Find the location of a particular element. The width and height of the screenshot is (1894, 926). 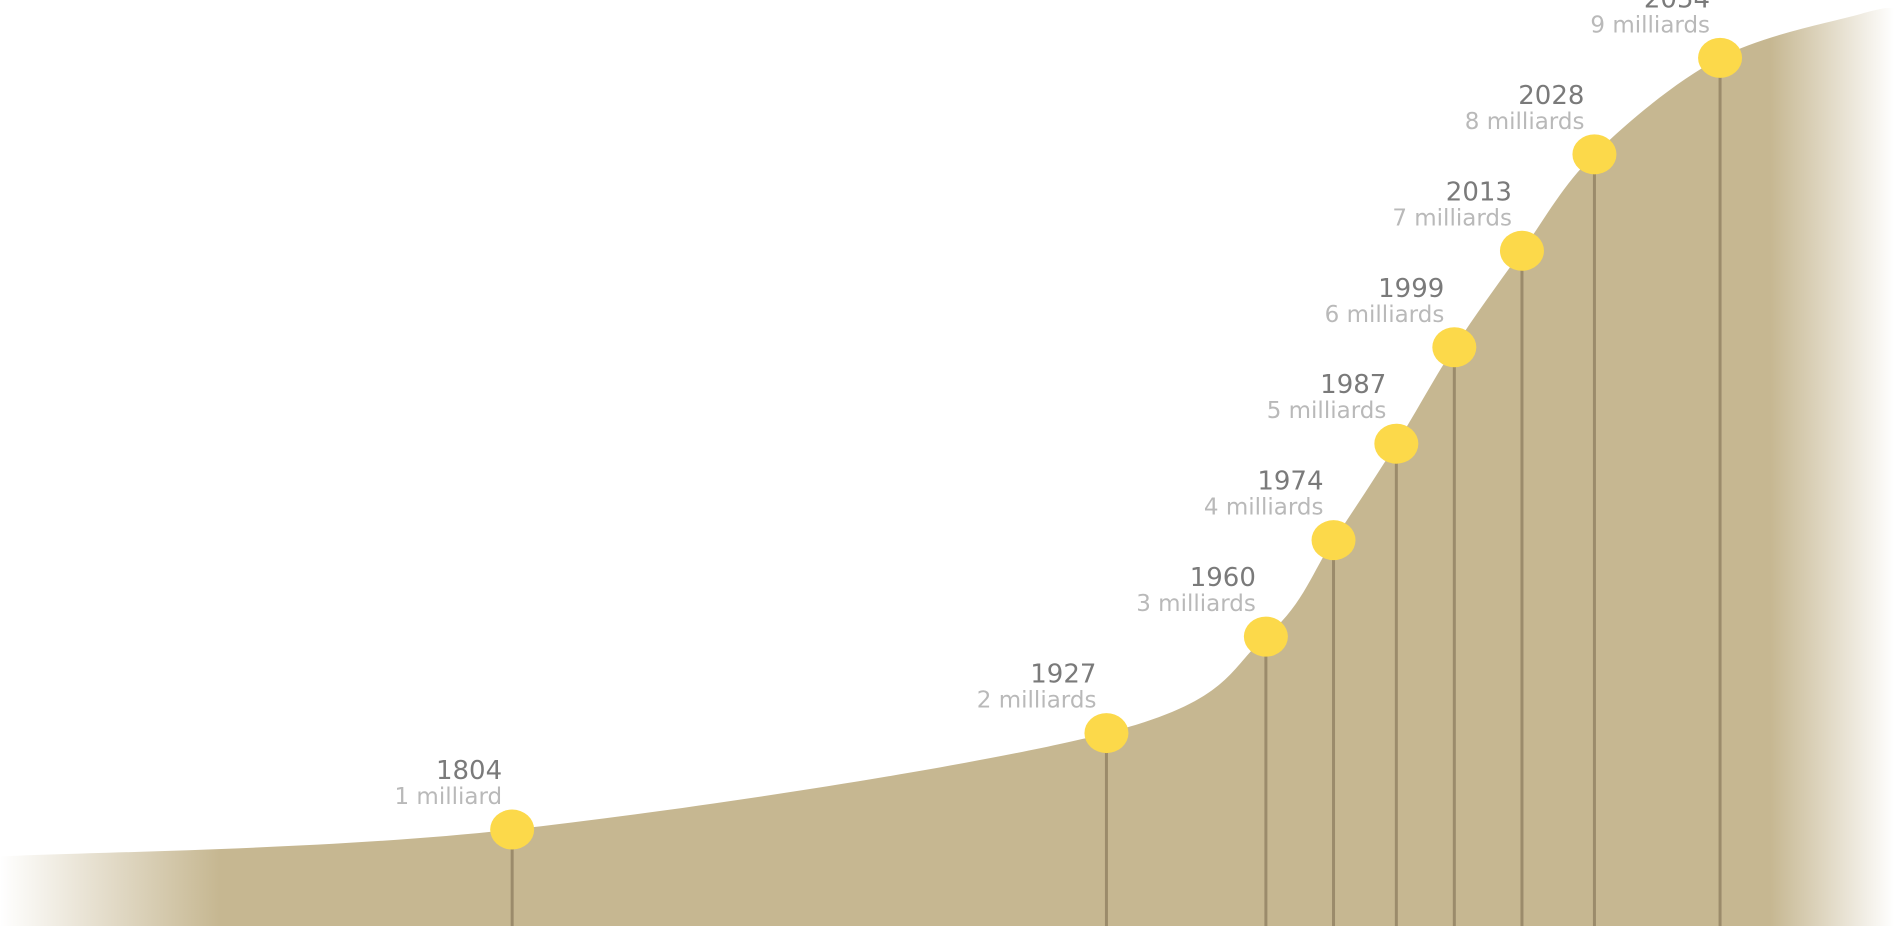

value-label: 5 milliards is located at coordinates (1327, 411).